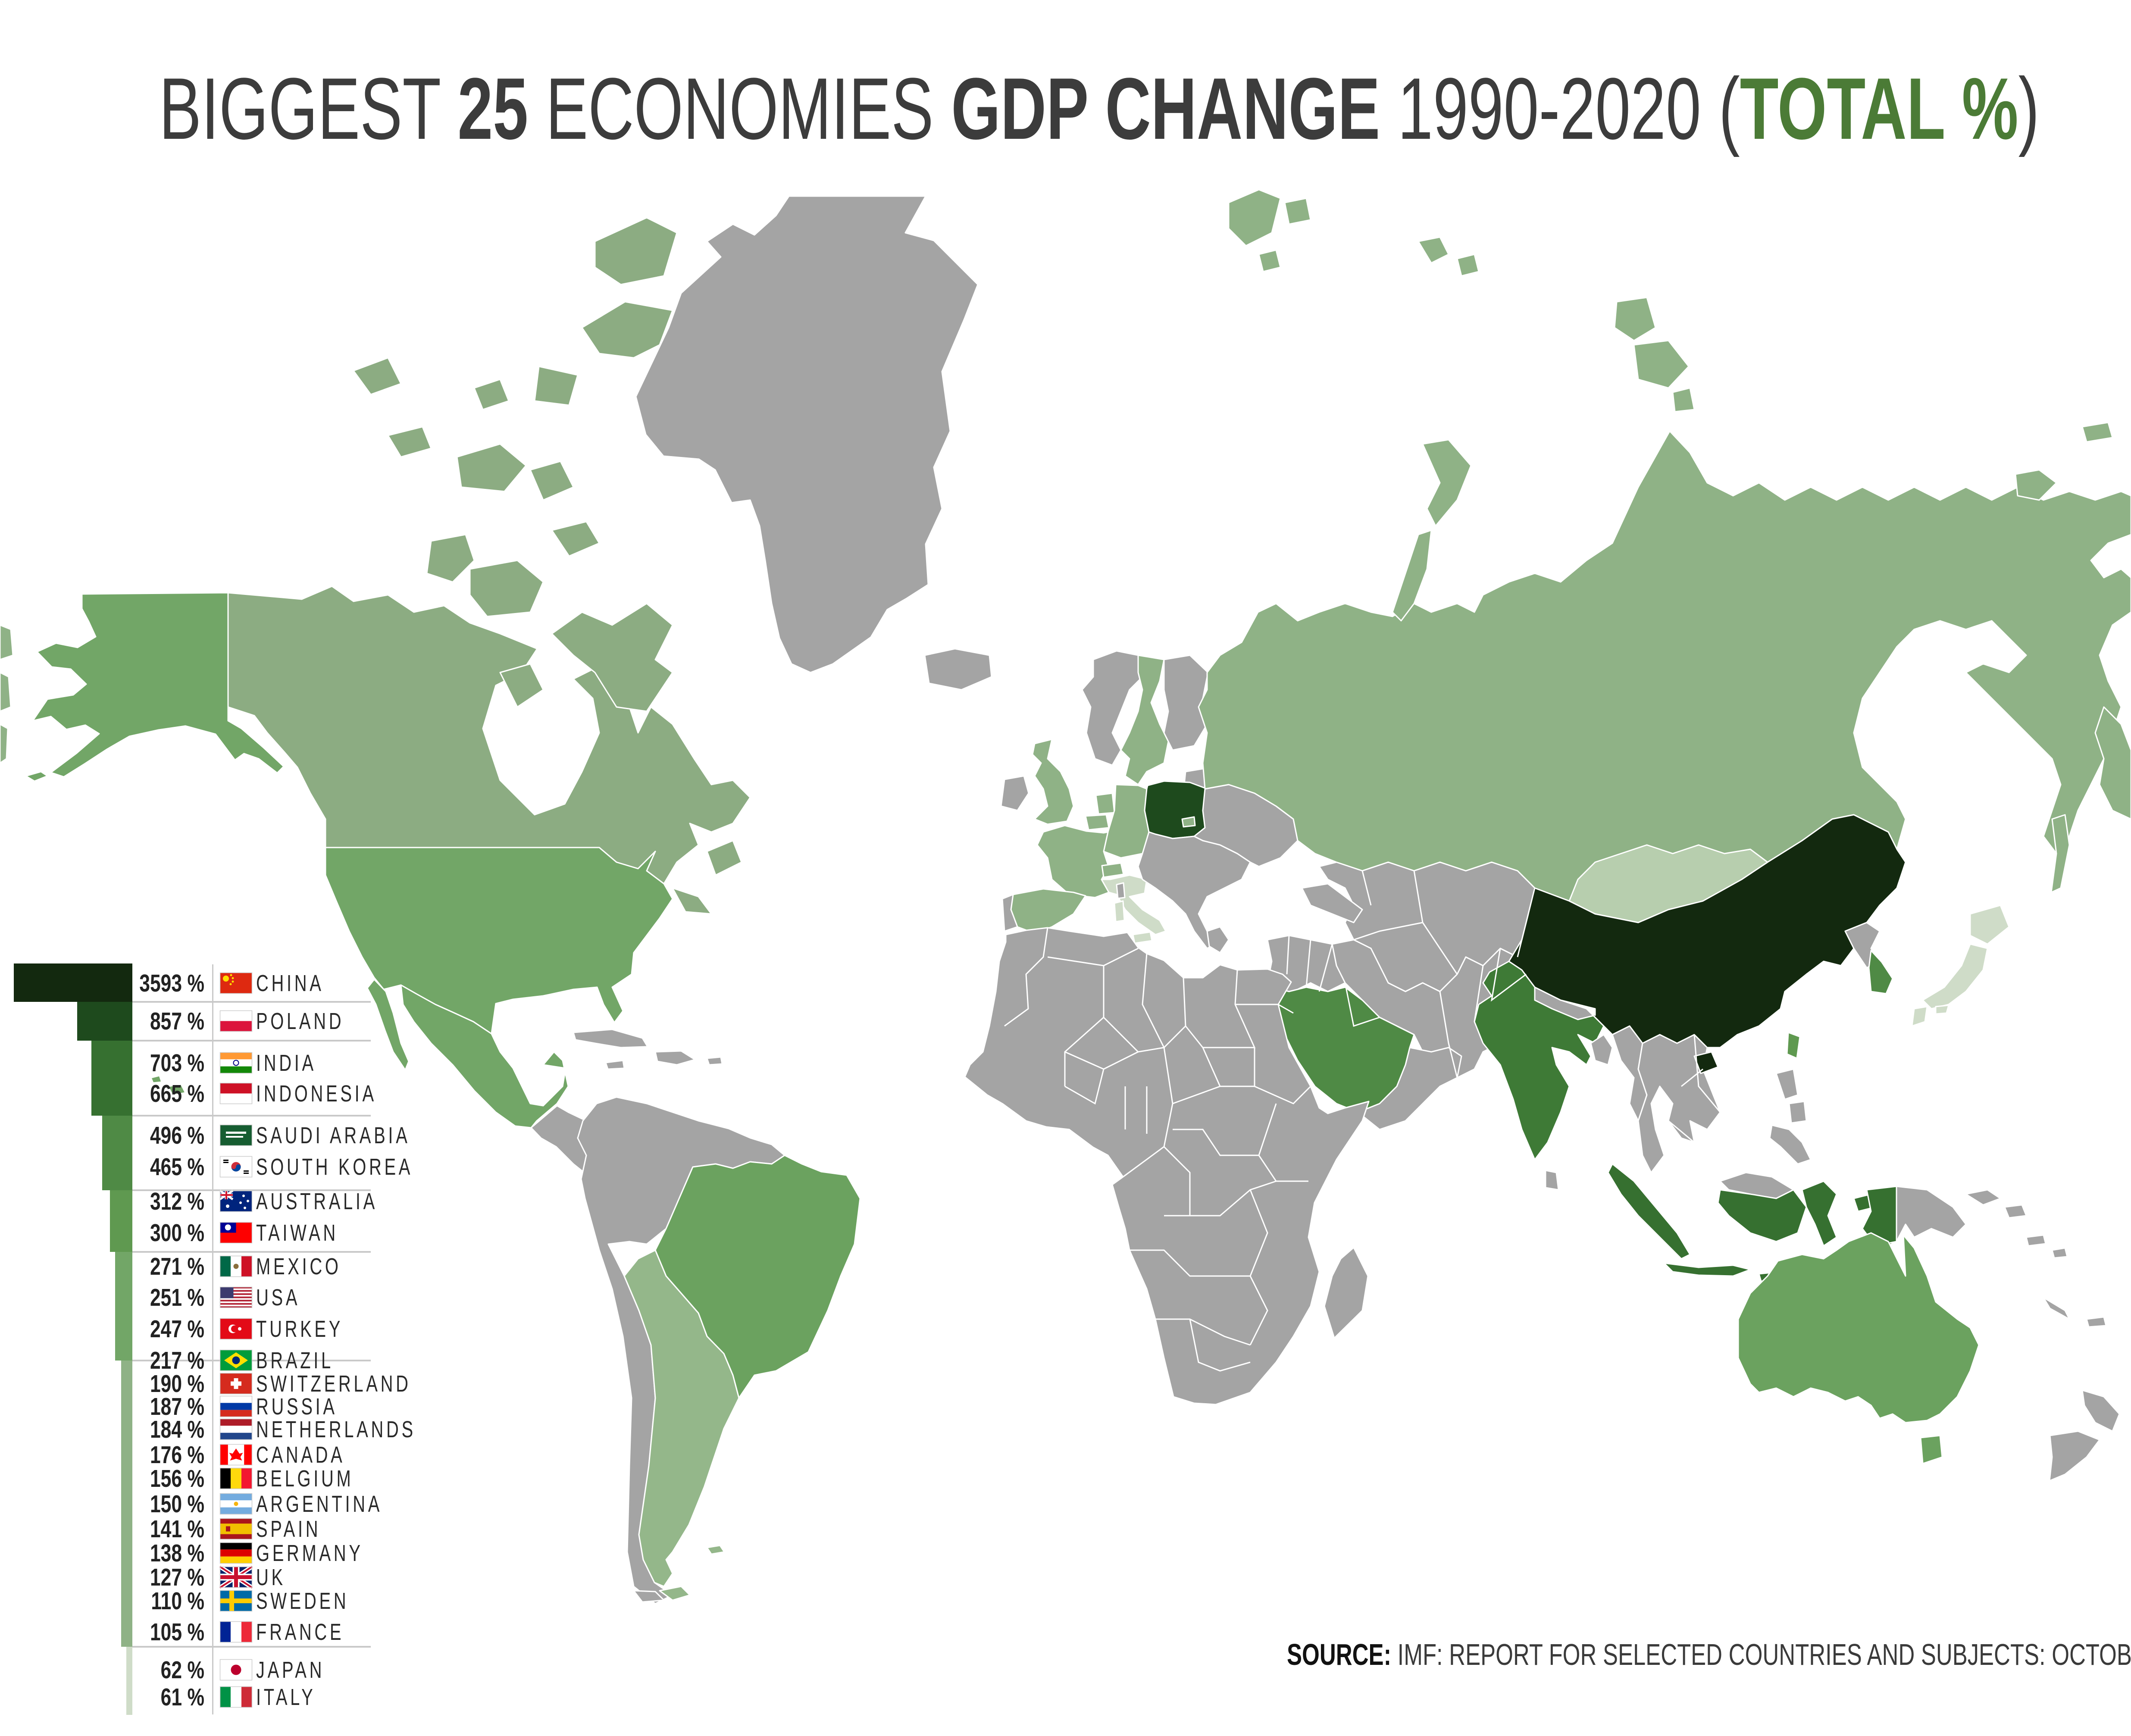 The image size is (2131, 1736). I want to click on svg-text: 127 %, so click(177, 1577).